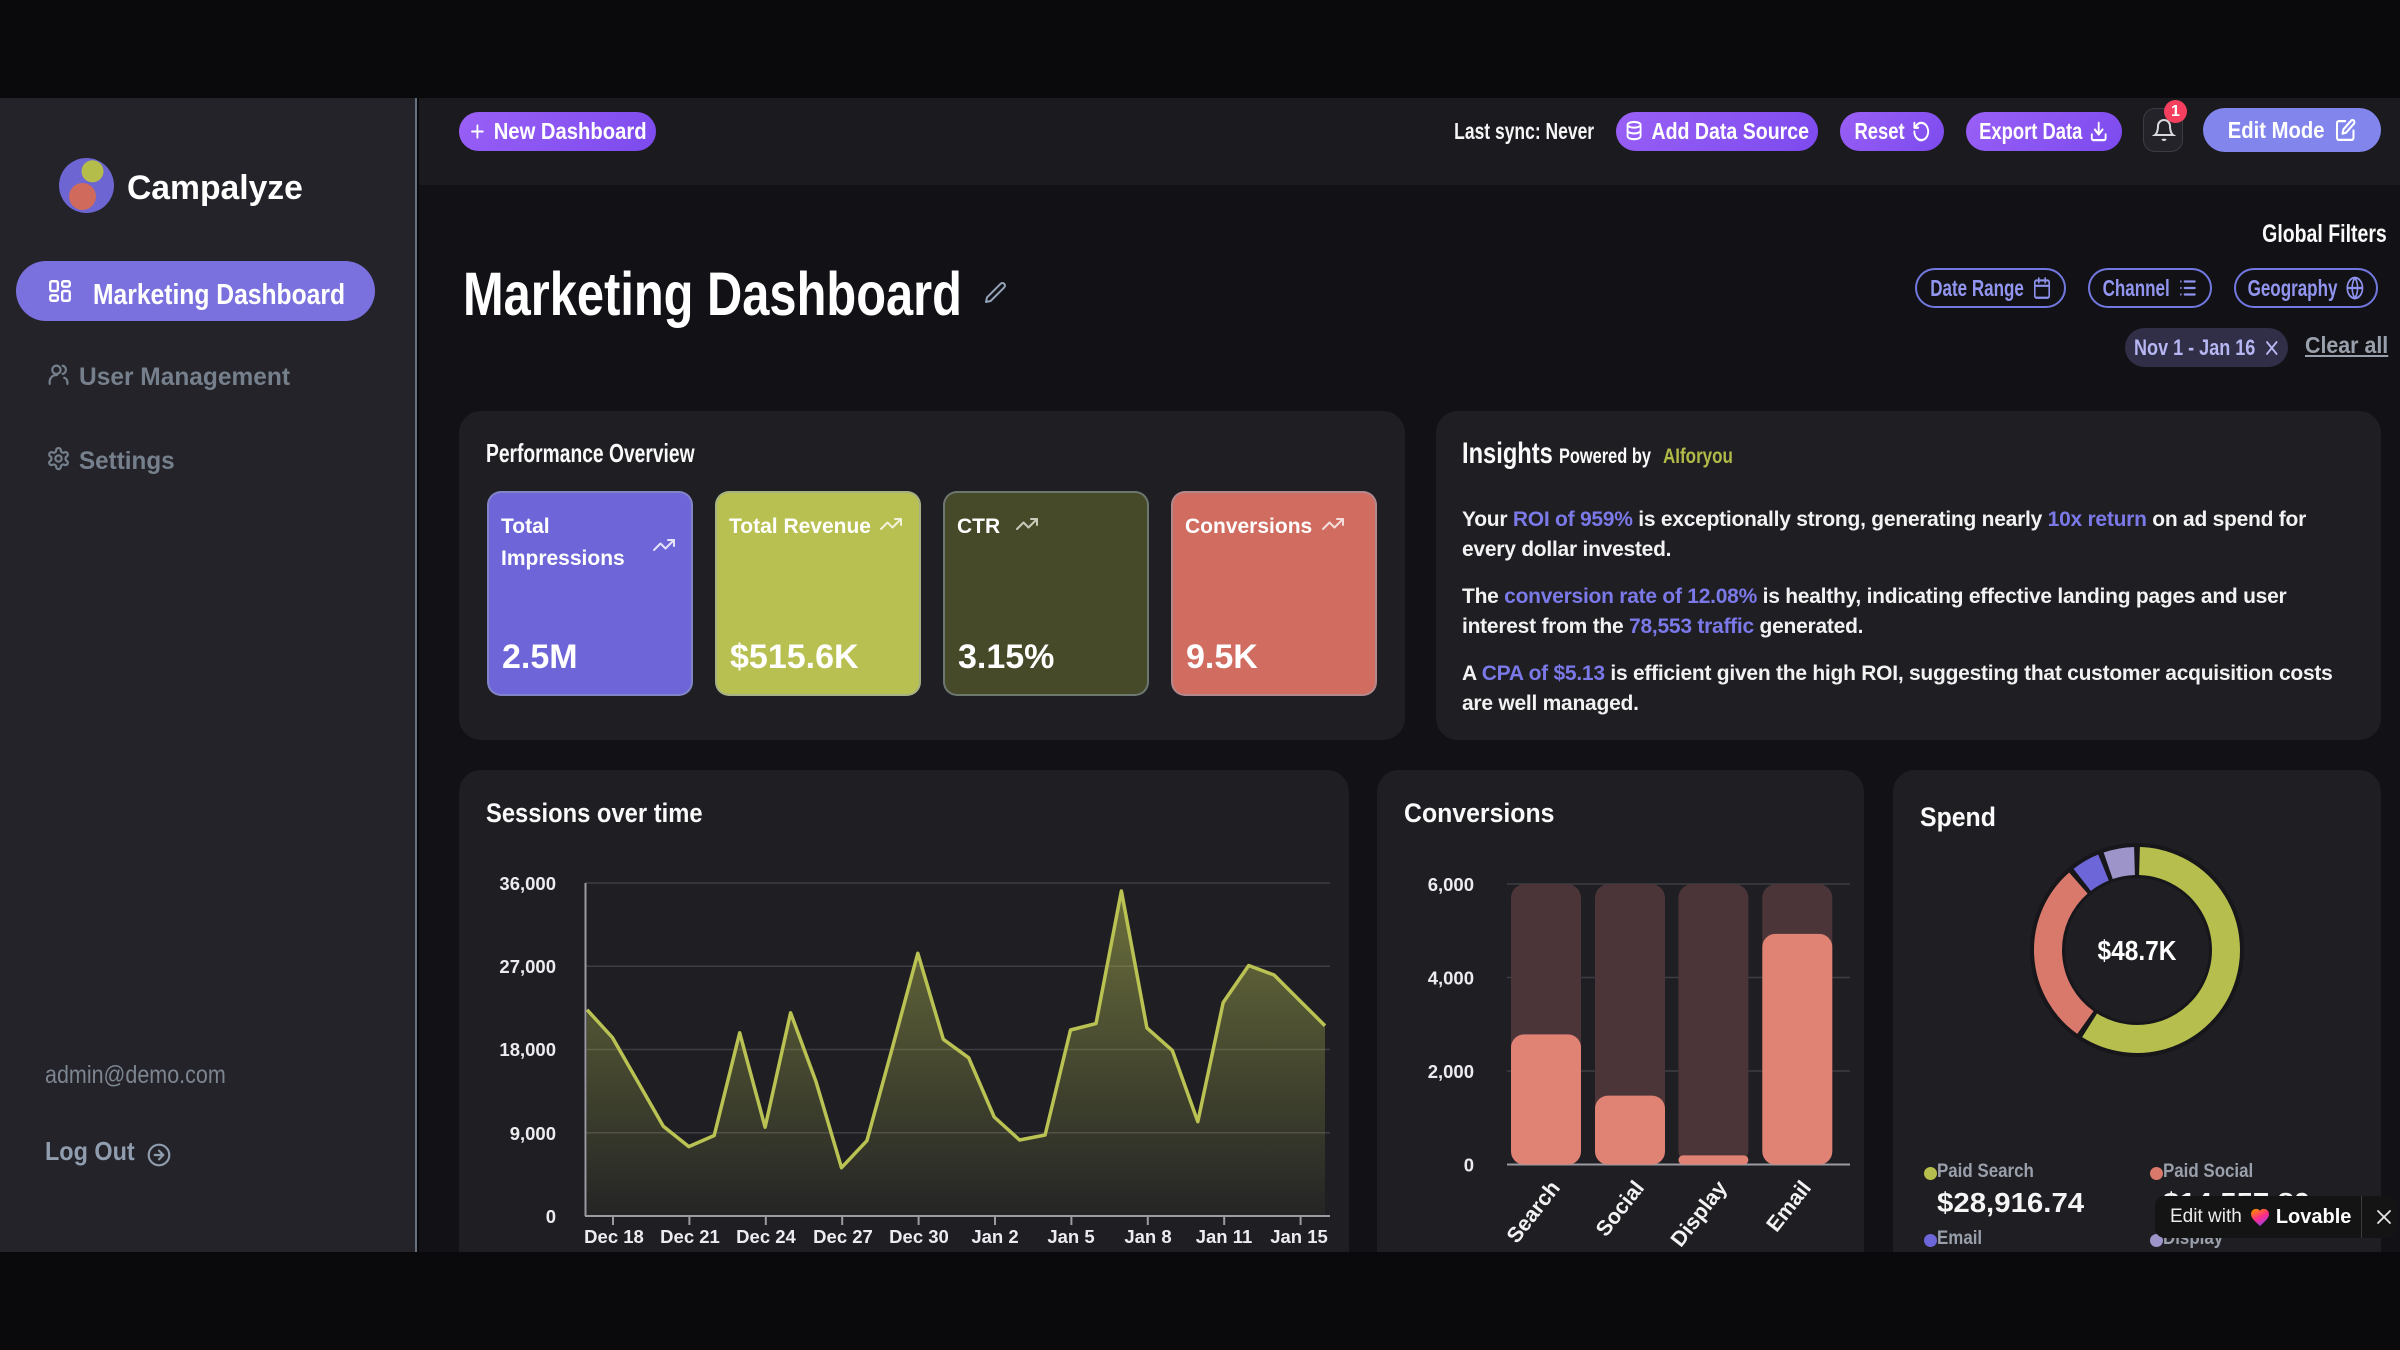 This screenshot has width=2400, height=1350. What do you see at coordinates (1224, 1236) in the screenshot?
I see `svg-text: Jan 11` at bounding box center [1224, 1236].